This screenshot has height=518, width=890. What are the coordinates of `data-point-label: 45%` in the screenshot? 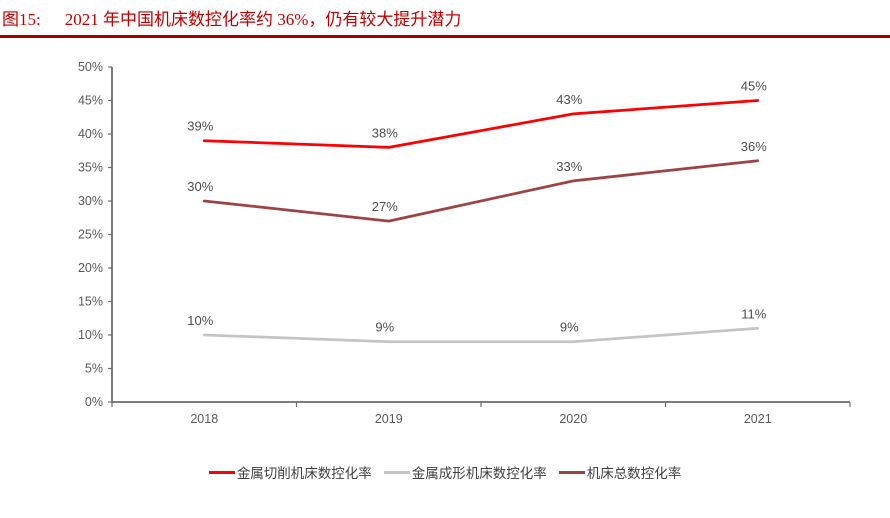 It's located at (754, 86).